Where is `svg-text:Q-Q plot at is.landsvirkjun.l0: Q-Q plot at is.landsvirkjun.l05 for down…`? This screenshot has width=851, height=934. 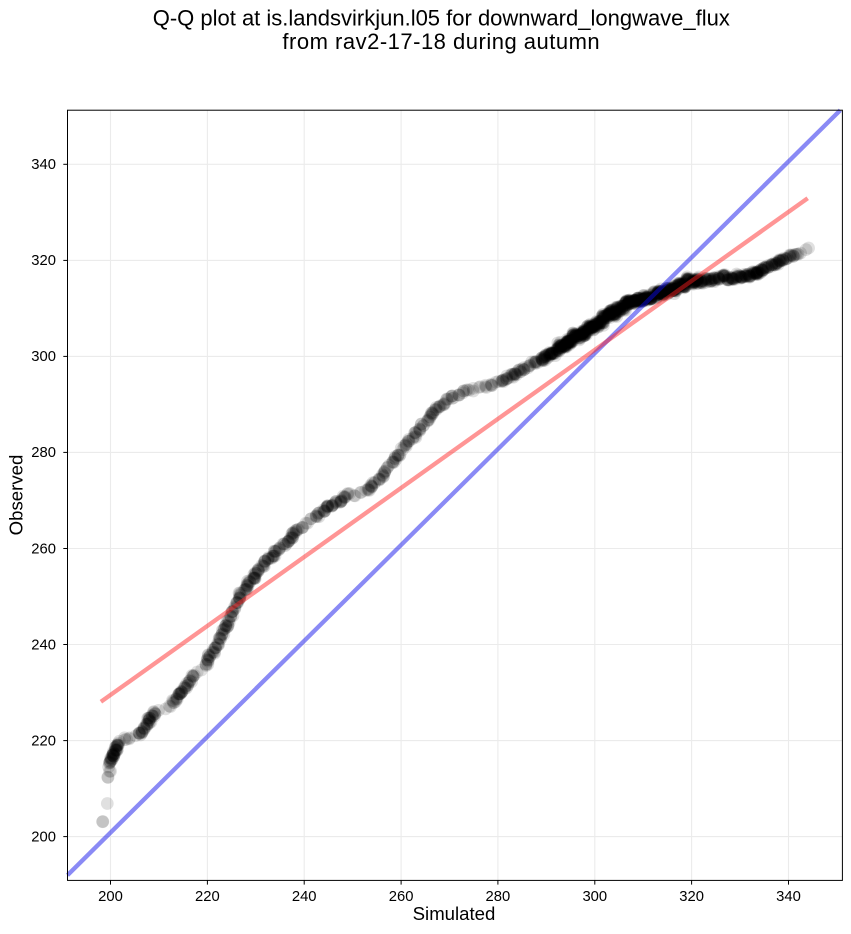
svg-text:Q-Q plot at is.landsvirkjun.l0: Q-Q plot at is.landsvirkjun.l05 for down… is located at coordinates (441, 18).